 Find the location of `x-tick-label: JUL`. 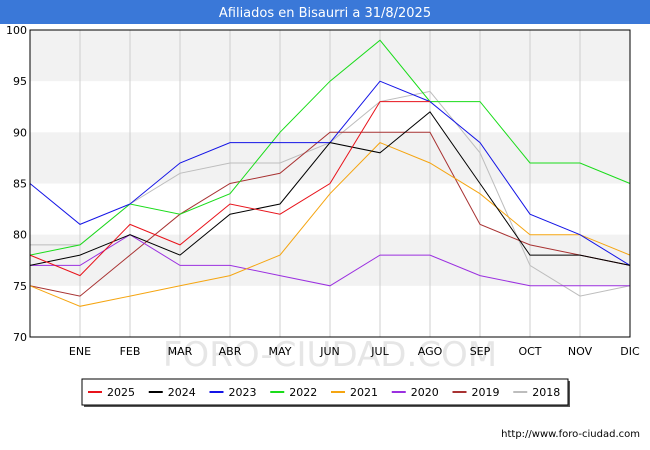

x-tick-label: JUL is located at coordinates (379, 351).